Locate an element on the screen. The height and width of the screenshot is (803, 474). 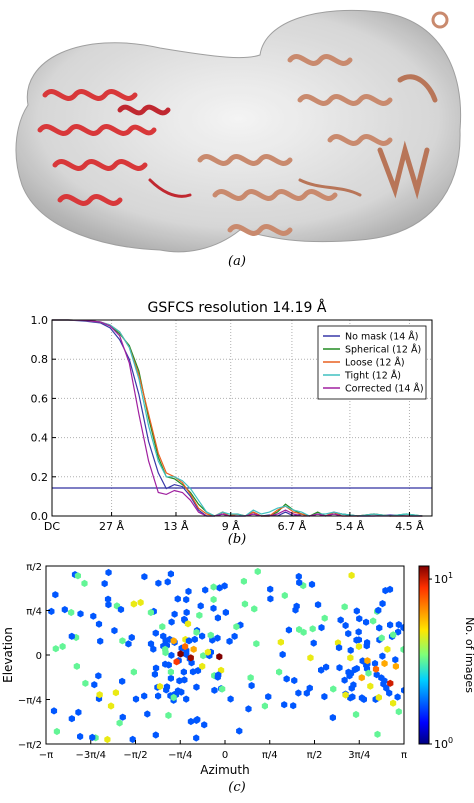
caption-a: (a) is located at coordinates (237, 261).